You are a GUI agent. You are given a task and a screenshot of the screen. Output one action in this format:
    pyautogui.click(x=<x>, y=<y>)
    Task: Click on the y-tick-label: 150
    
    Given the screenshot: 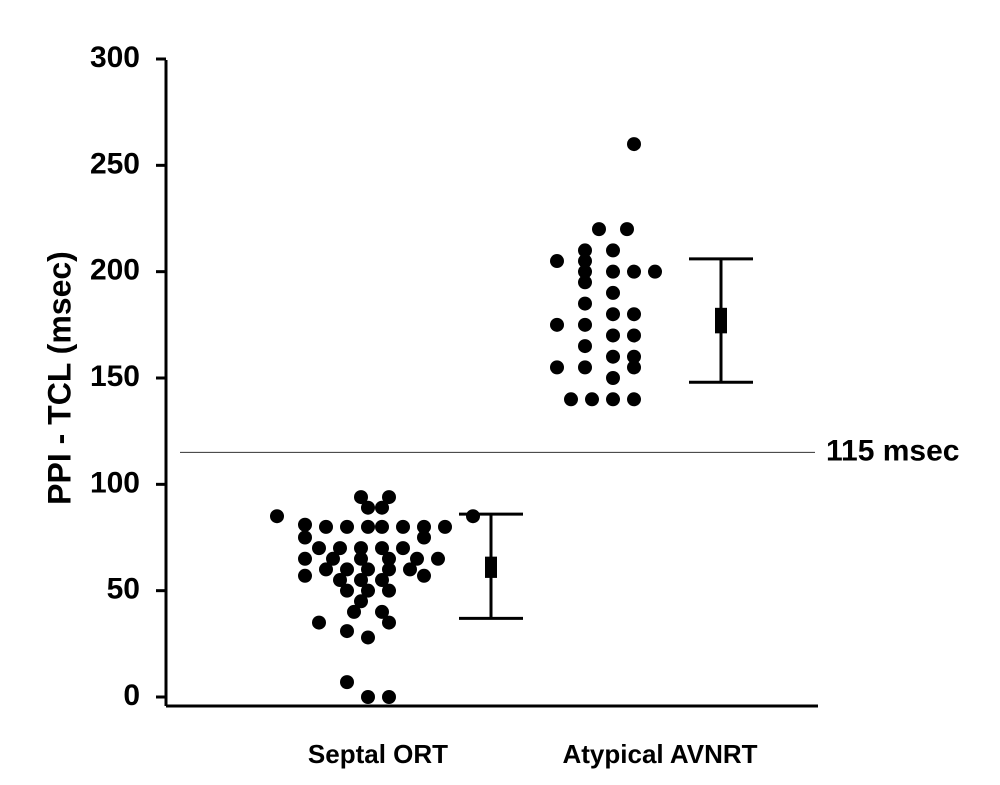 What is the action you would take?
    pyautogui.click(x=115, y=376)
    